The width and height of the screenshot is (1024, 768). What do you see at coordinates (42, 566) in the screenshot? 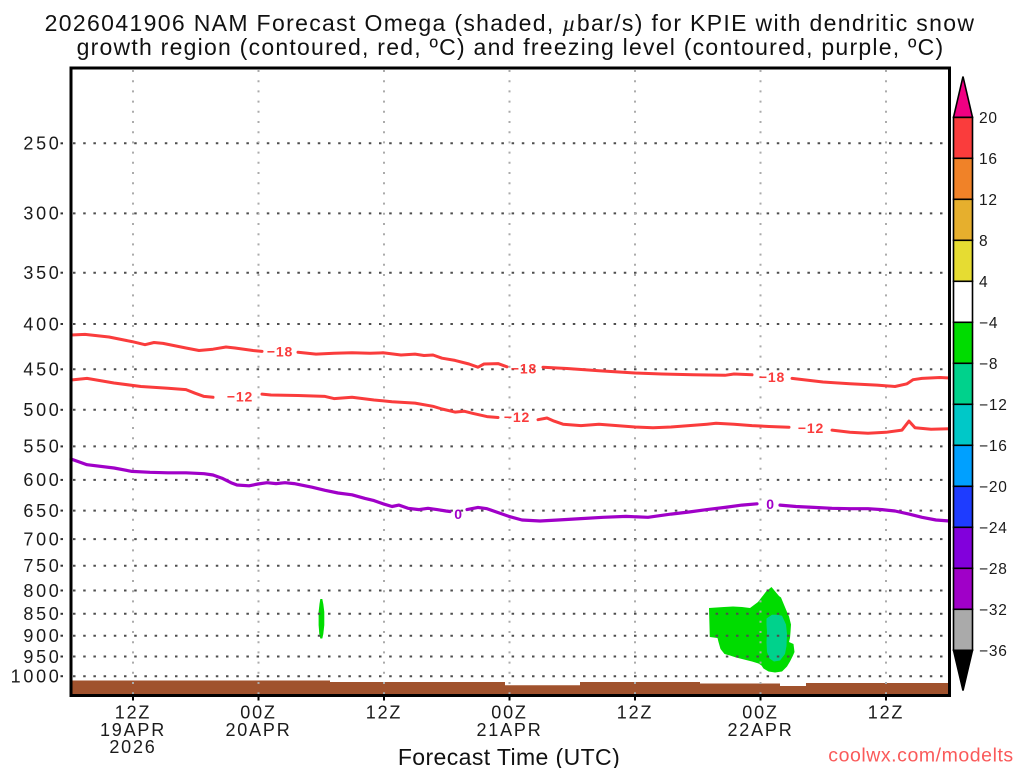
I see `svg-text: 750` at bounding box center [42, 566].